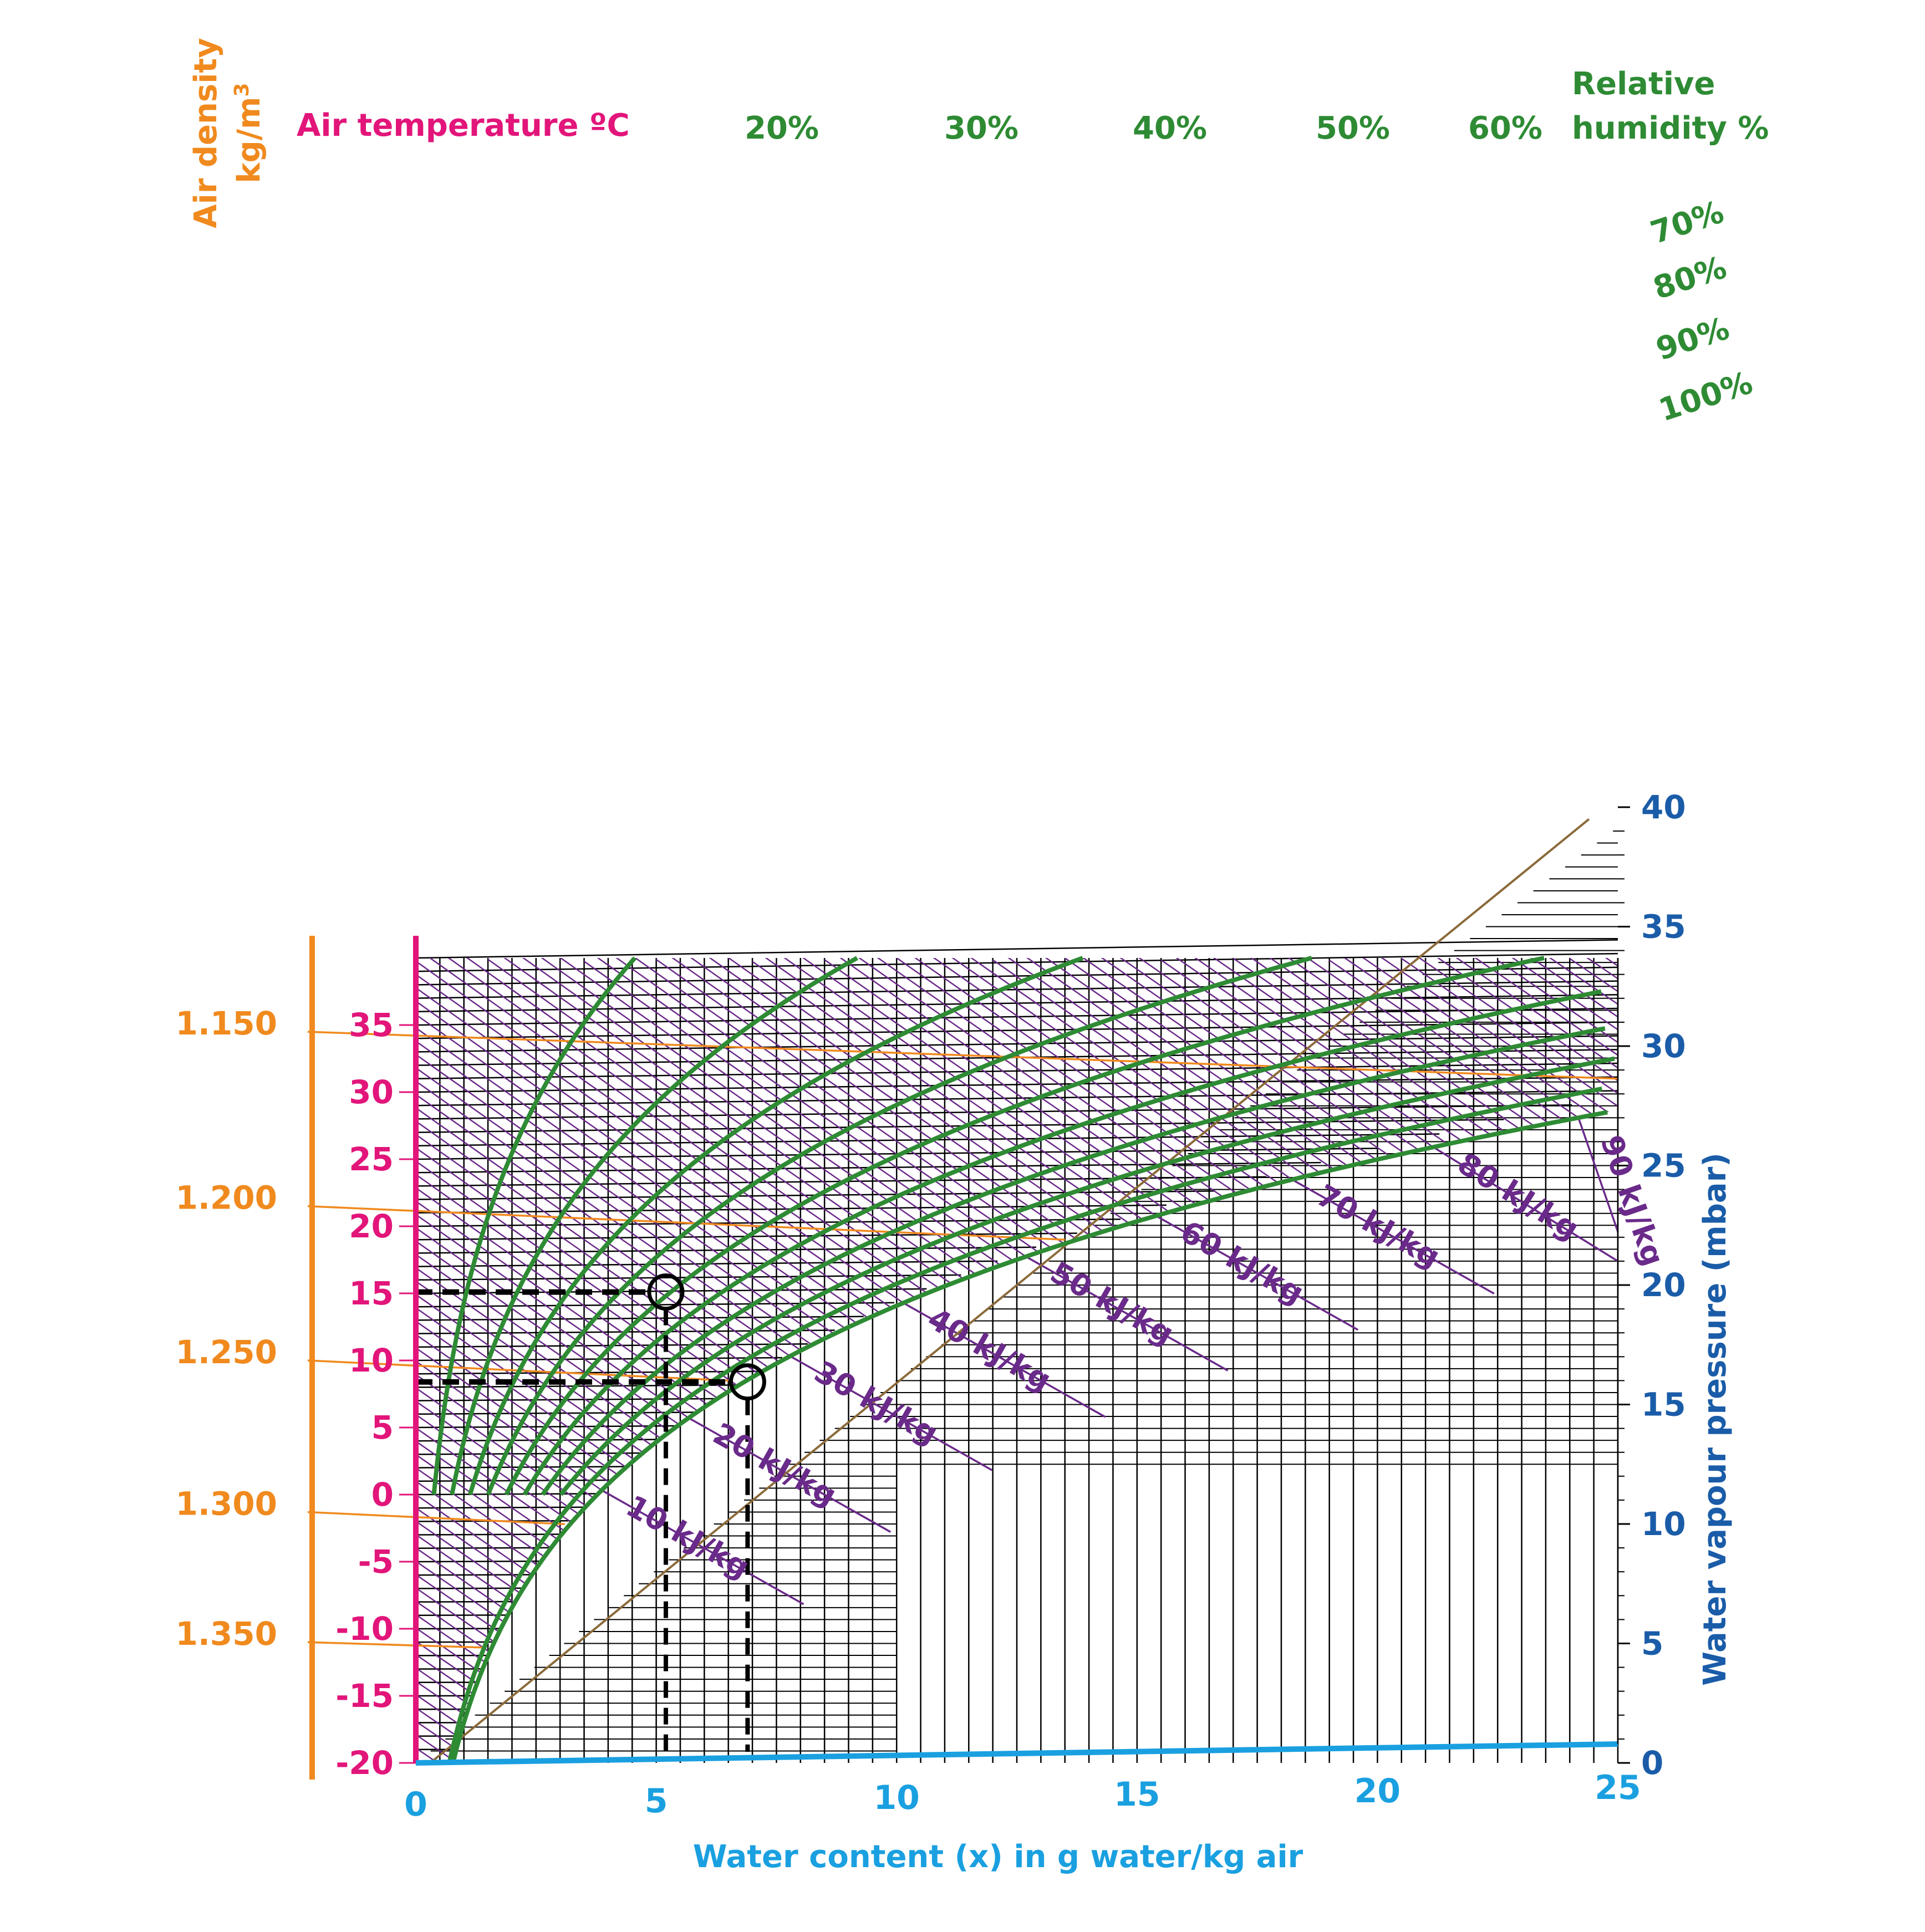  What do you see at coordinates (1663, 807) in the screenshot?
I see `pressure-tick-label: 40` at bounding box center [1663, 807].